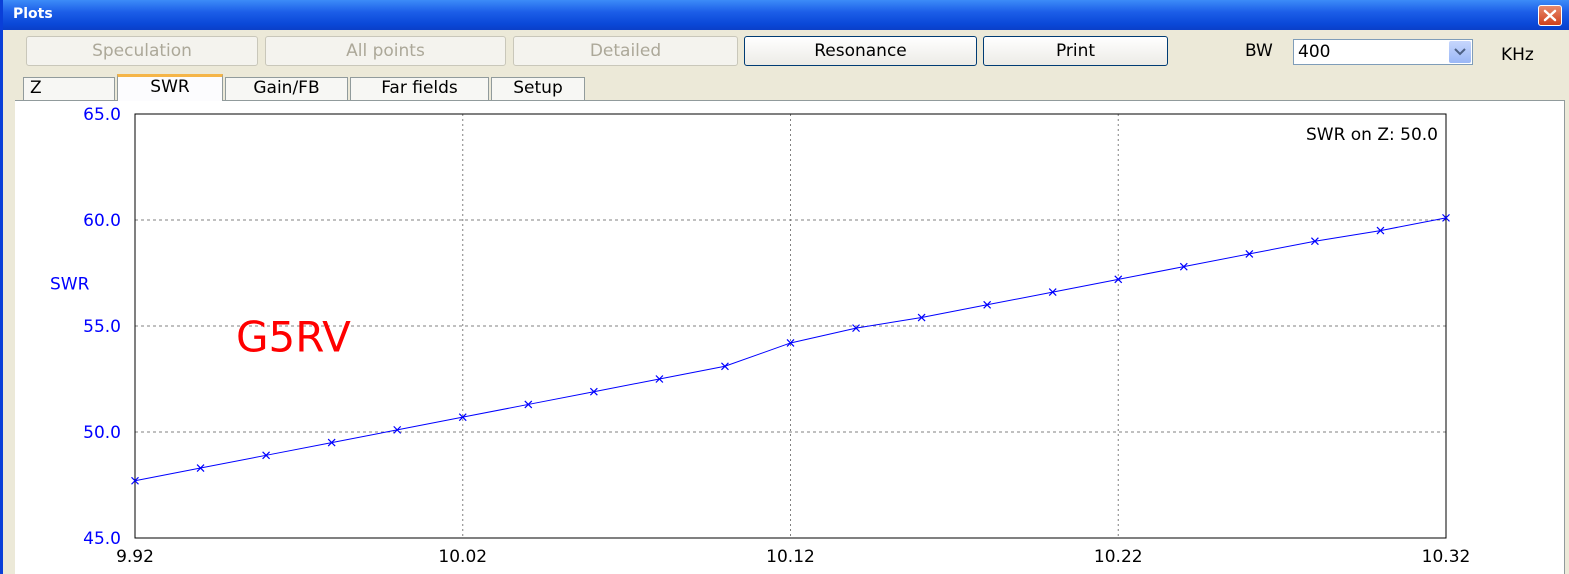 The image size is (1569, 574). I want to click on tab-swr: SWR, so click(170, 87).